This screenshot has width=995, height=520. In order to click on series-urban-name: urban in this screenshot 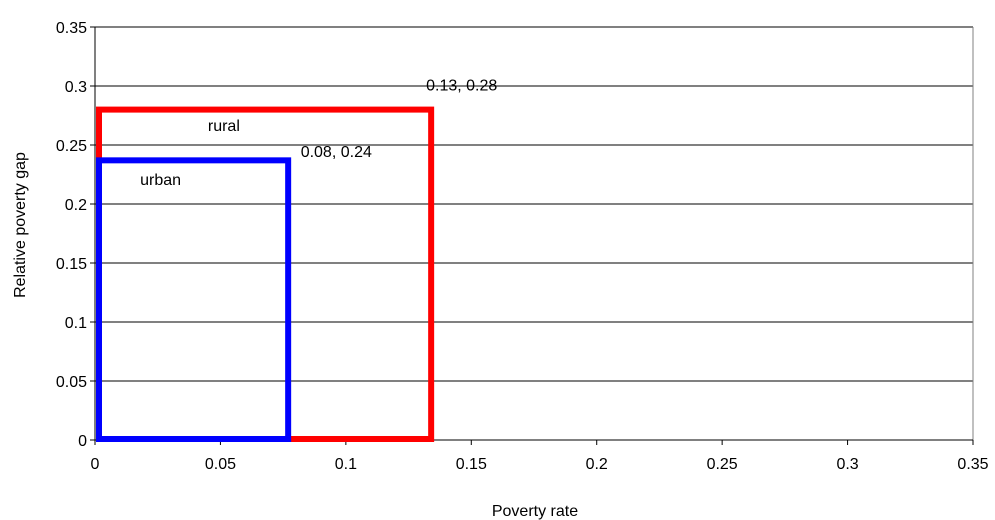, I will do `click(160, 180)`.